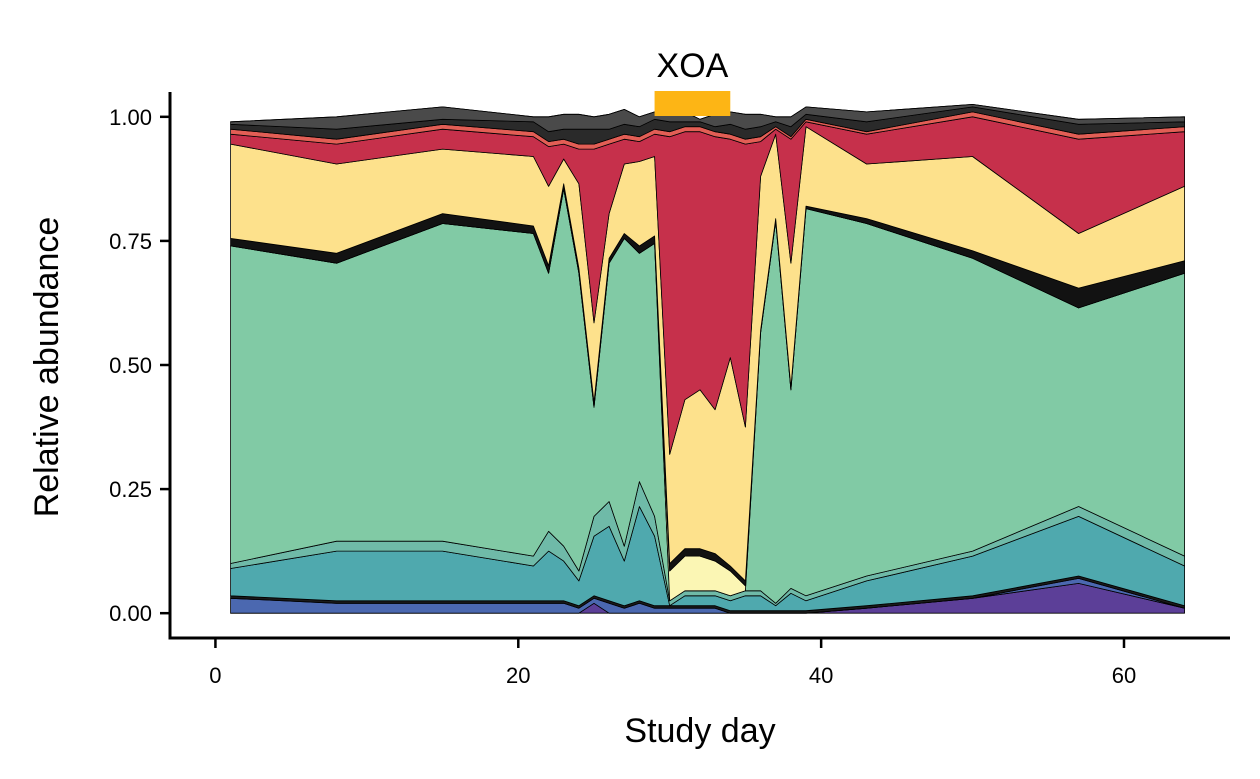  I want to click on y-ticks: 0.00 0.25 0.50 0.75 1.00, so click(139, 365).